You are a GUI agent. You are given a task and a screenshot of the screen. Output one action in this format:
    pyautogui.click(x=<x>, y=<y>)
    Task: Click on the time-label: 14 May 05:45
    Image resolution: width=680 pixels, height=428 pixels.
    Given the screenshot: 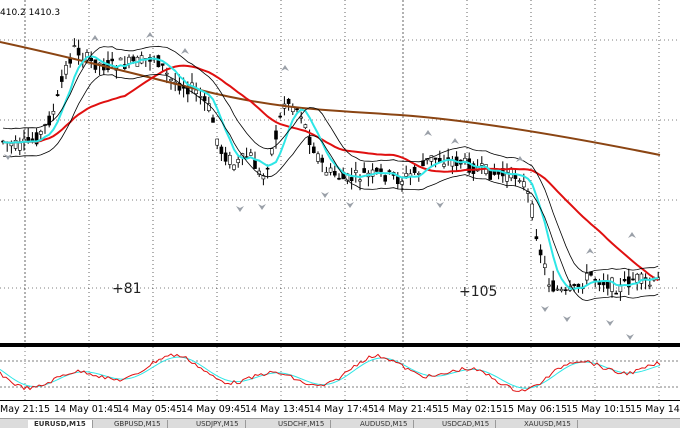 What is the action you would take?
    pyautogui.click(x=150, y=409)
    